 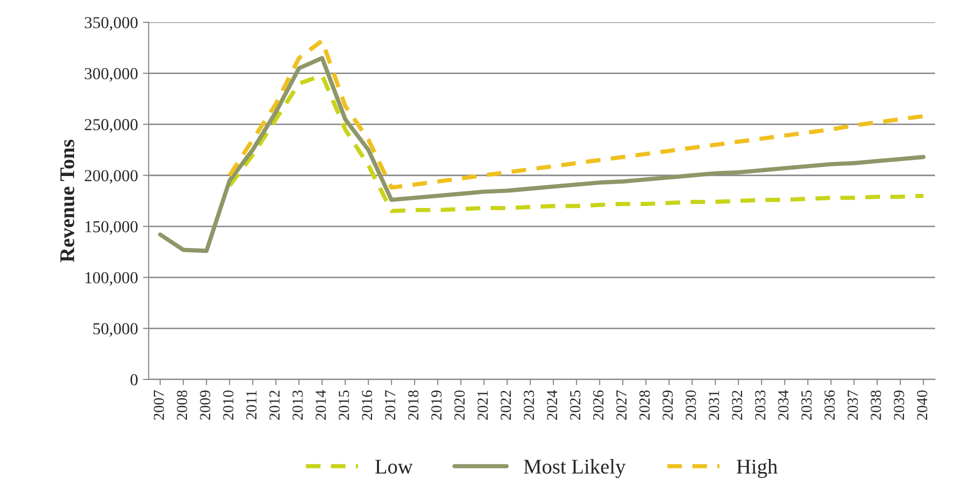 What do you see at coordinates (505, 405) in the screenshot?
I see `x-tick-label: 2022` at bounding box center [505, 405].